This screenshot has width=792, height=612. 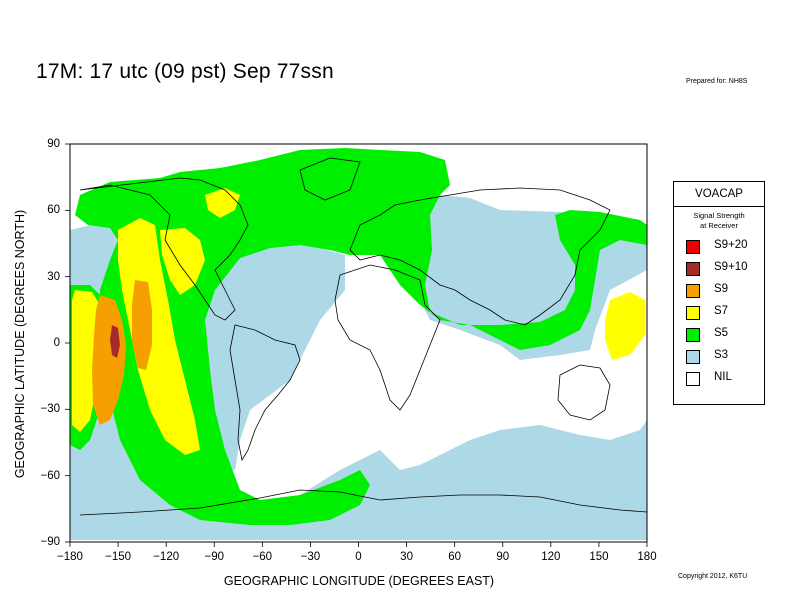 I want to click on copyright-note: Copyright 2012, K6TU, so click(x=713, y=576).